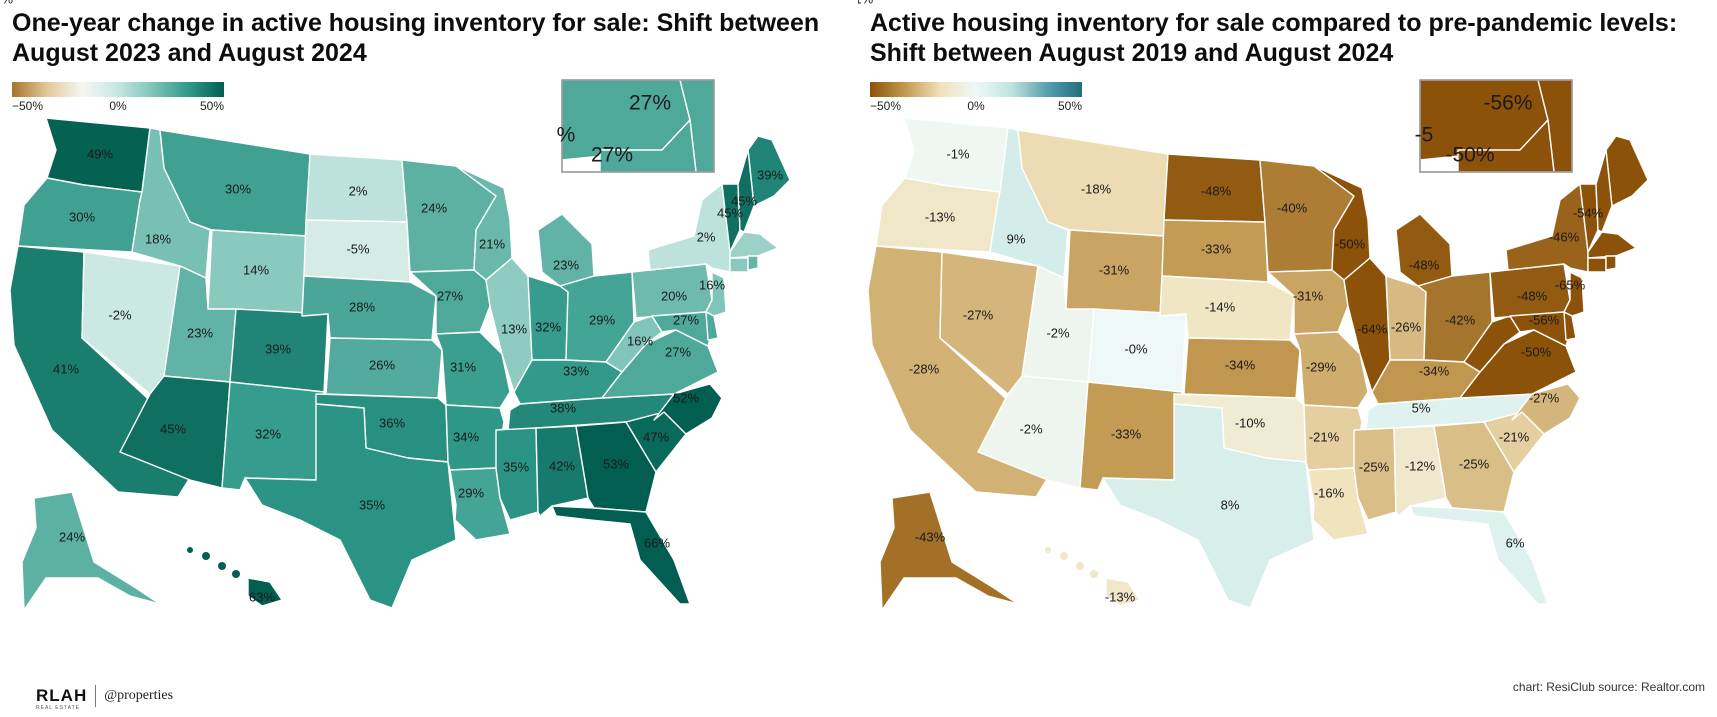 This screenshot has width=1717, height=717. What do you see at coordinates (1421, 407) in the screenshot?
I see `state-label-tn: 5%` at bounding box center [1421, 407].